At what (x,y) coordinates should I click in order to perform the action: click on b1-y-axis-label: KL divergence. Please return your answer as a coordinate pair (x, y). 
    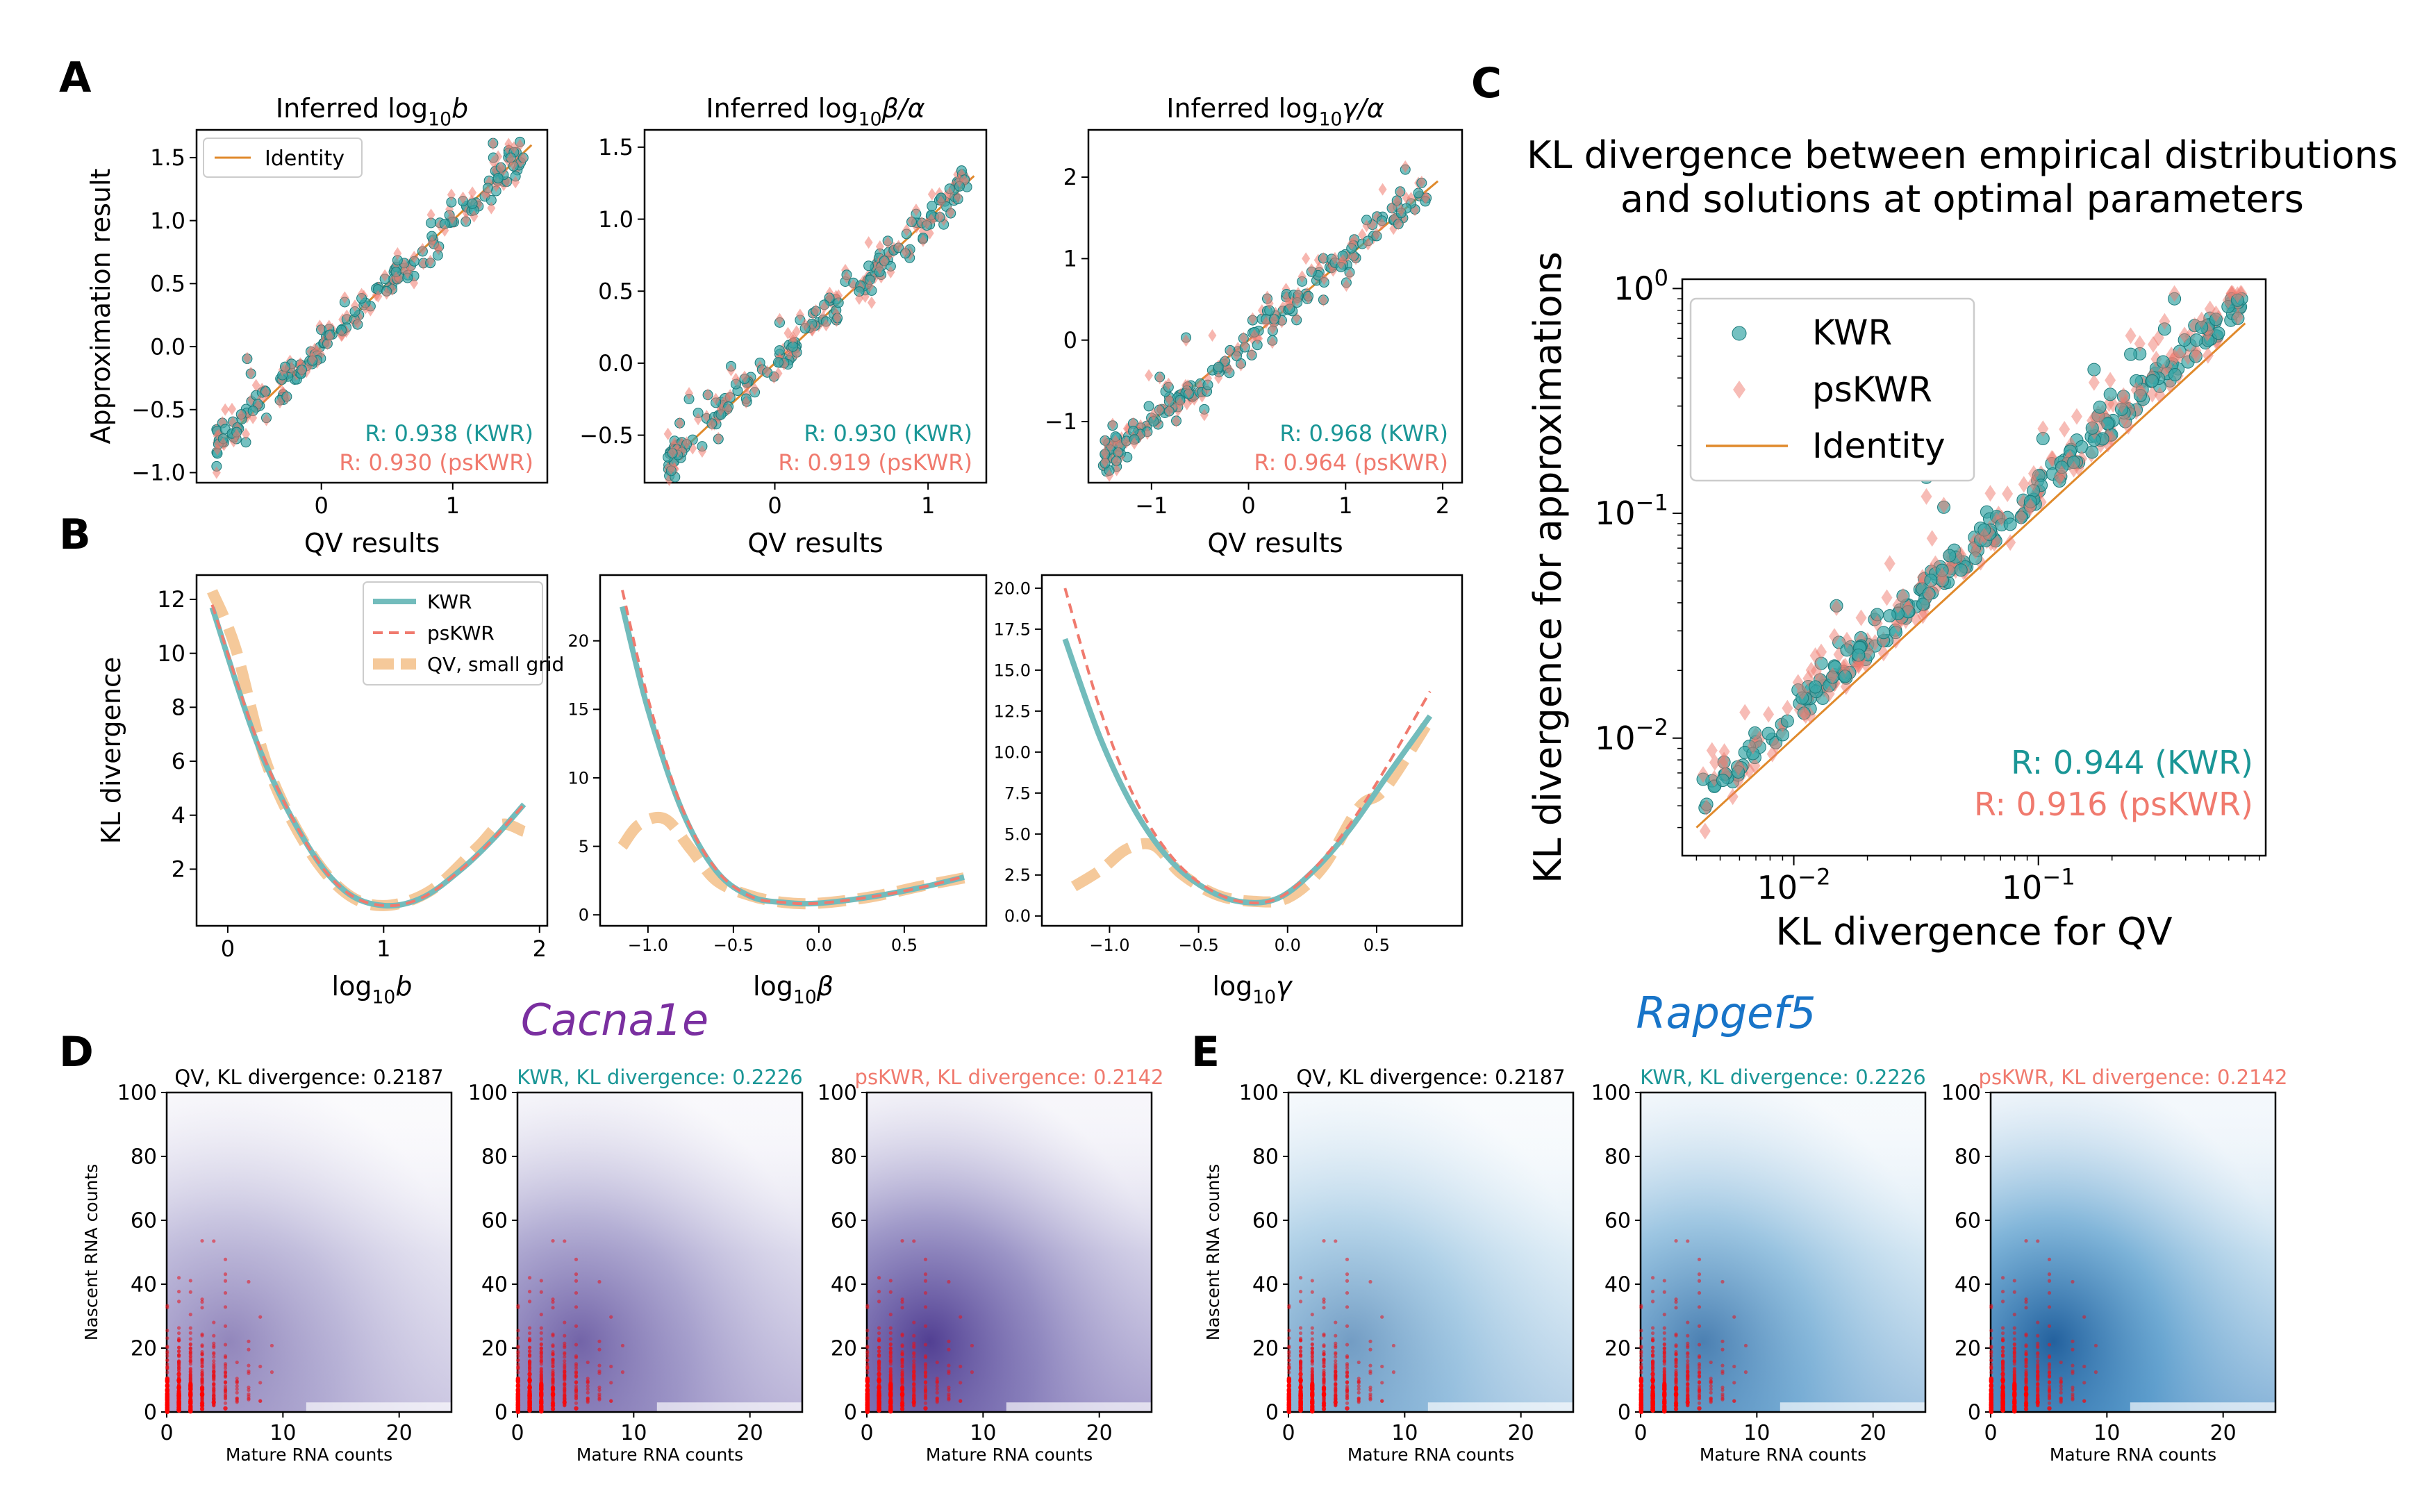
    Looking at the image, I should click on (111, 751).